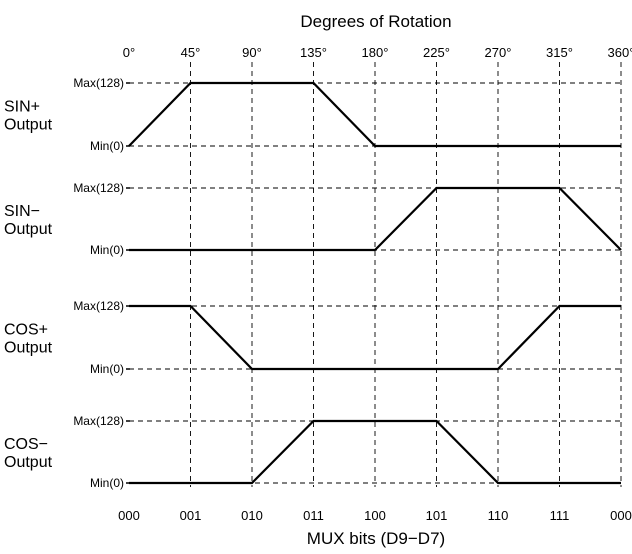 This screenshot has width=632, height=554. What do you see at coordinates (129, 52) in the screenshot?
I see `degree-tick-label: 0°` at bounding box center [129, 52].